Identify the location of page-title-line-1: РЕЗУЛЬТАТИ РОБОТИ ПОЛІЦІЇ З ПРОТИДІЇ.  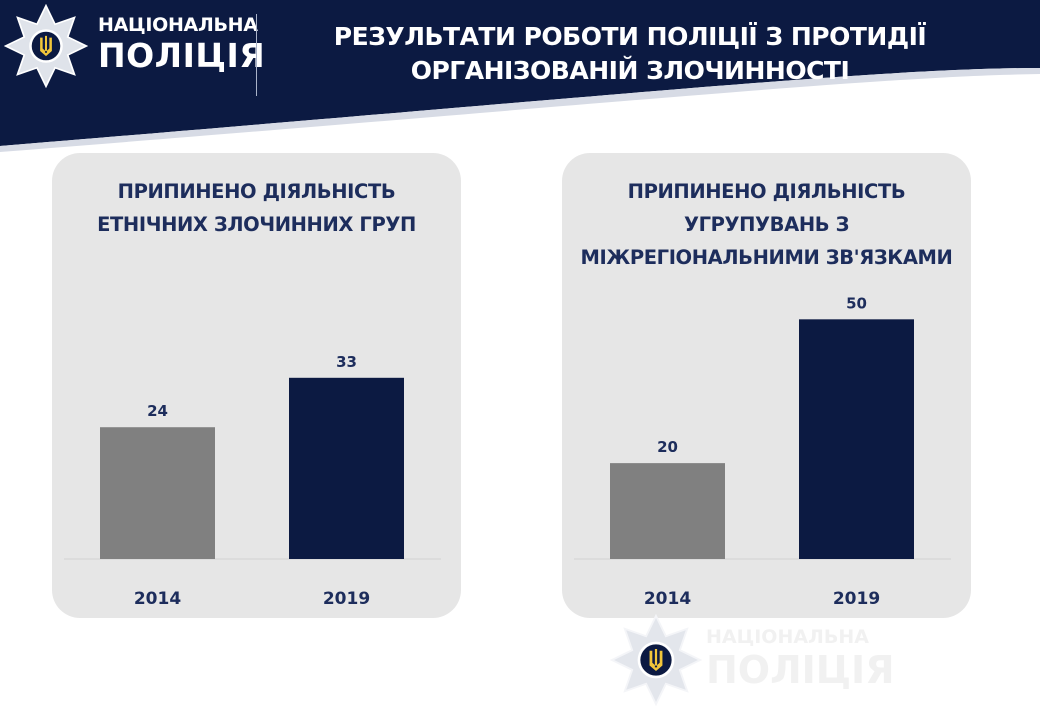
(630, 36).